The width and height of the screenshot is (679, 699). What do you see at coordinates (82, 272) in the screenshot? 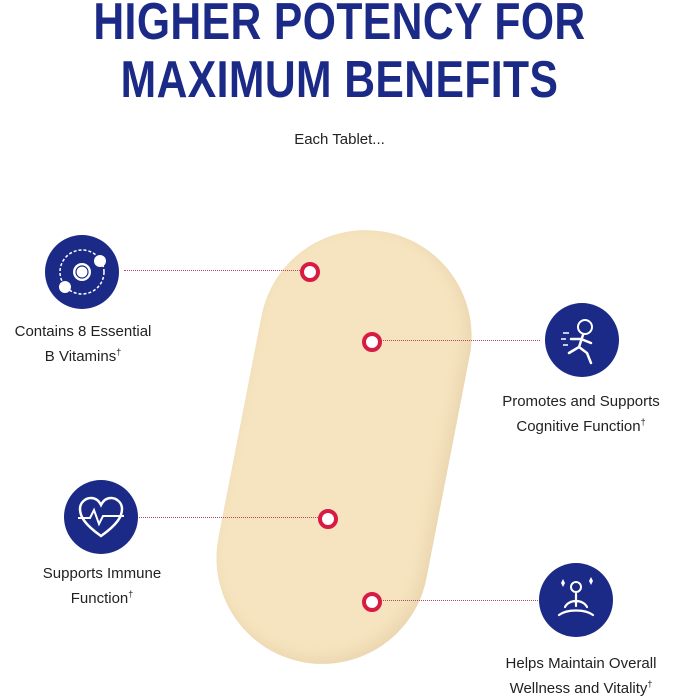
I see `molecule-orbit-icon` at bounding box center [82, 272].